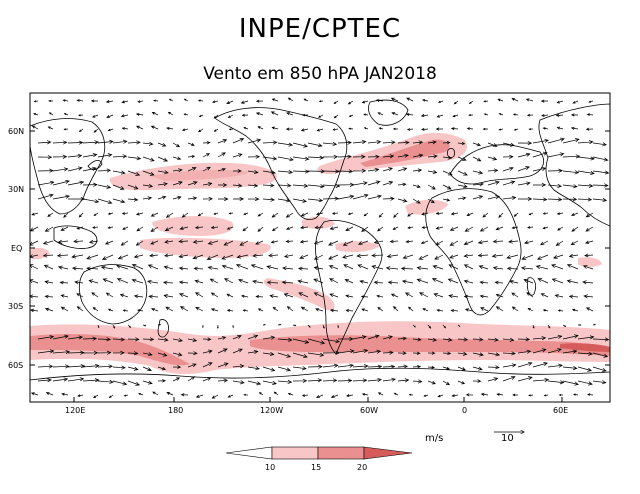 Image resolution: width=640 pixels, height=494 pixels. I want to click on lat-label-30n: 30N, so click(16, 189).